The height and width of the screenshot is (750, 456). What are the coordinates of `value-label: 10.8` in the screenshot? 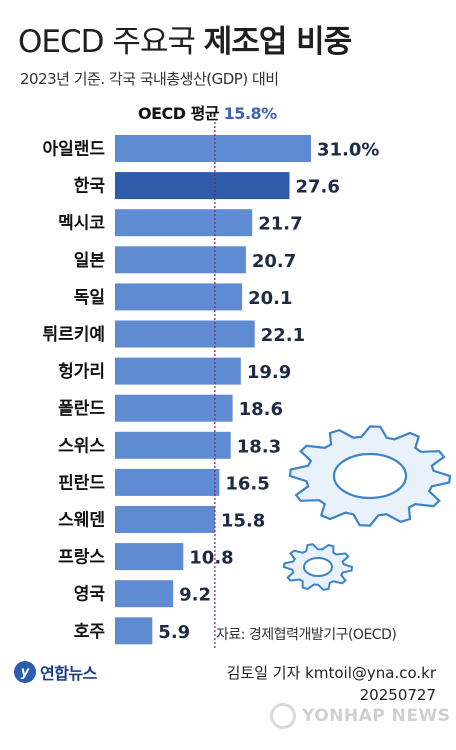 It's located at (211, 558).